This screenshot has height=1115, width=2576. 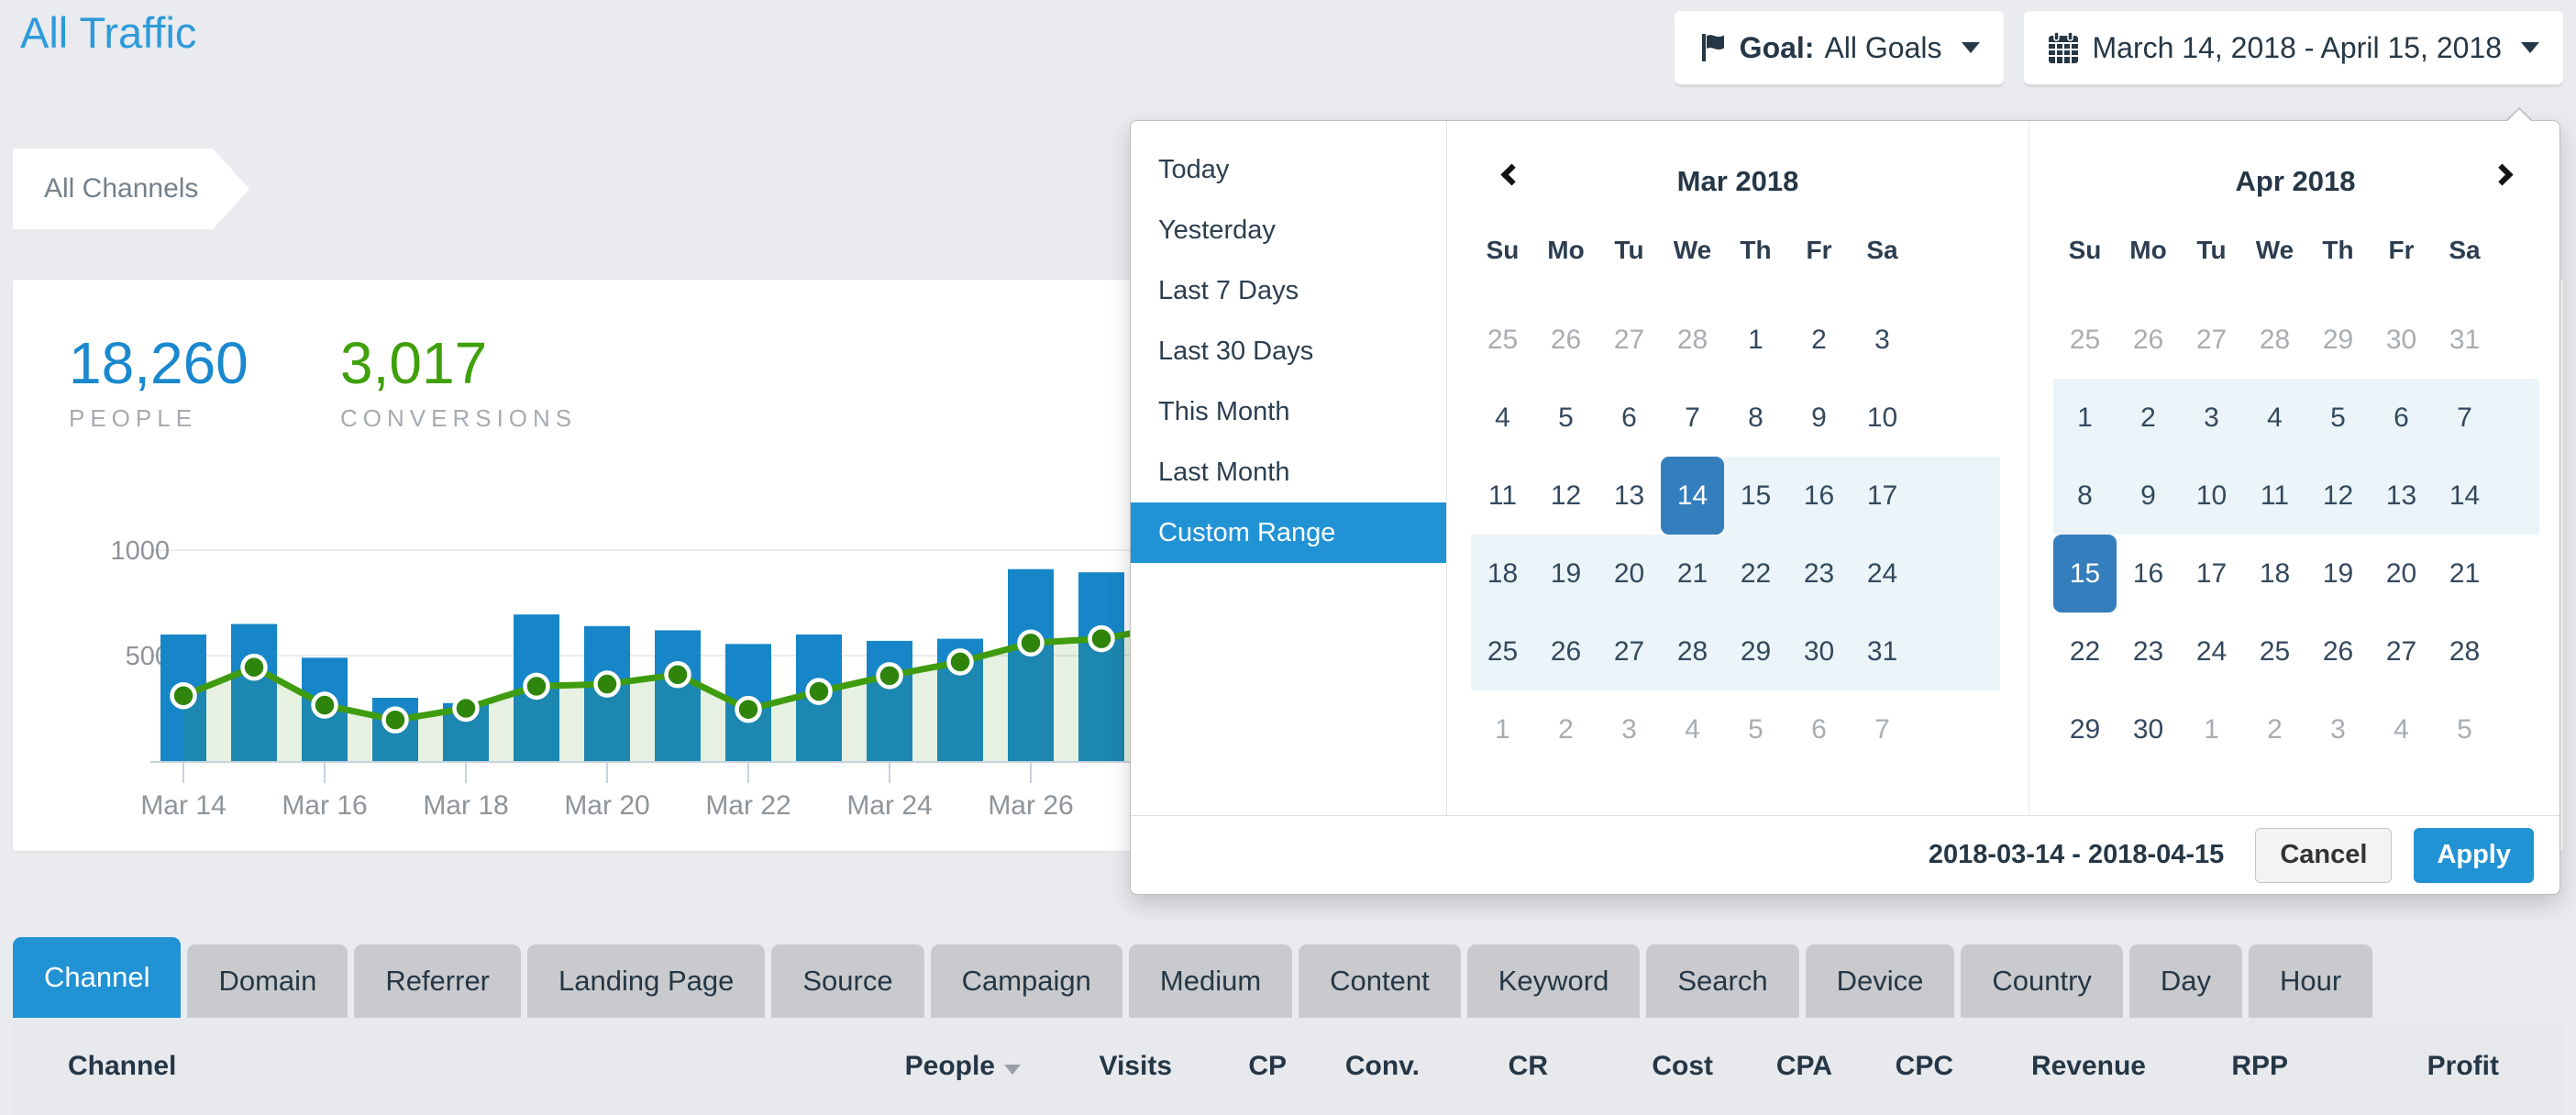 I want to click on tab-hour: Hour, so click(x=2311, y=981).